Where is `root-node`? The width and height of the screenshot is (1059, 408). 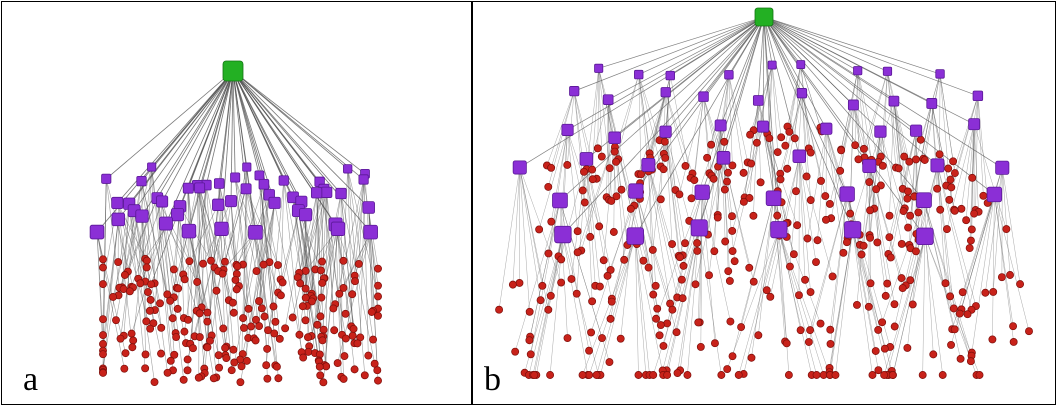 root-node is located at coordinates (233, 71).